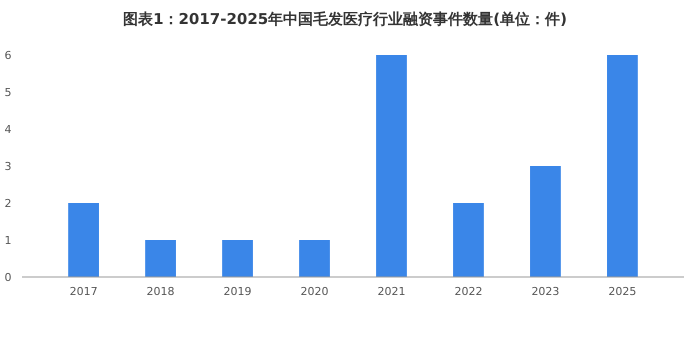  I want to click on x-tick-label: 2021, so click(391, 291).